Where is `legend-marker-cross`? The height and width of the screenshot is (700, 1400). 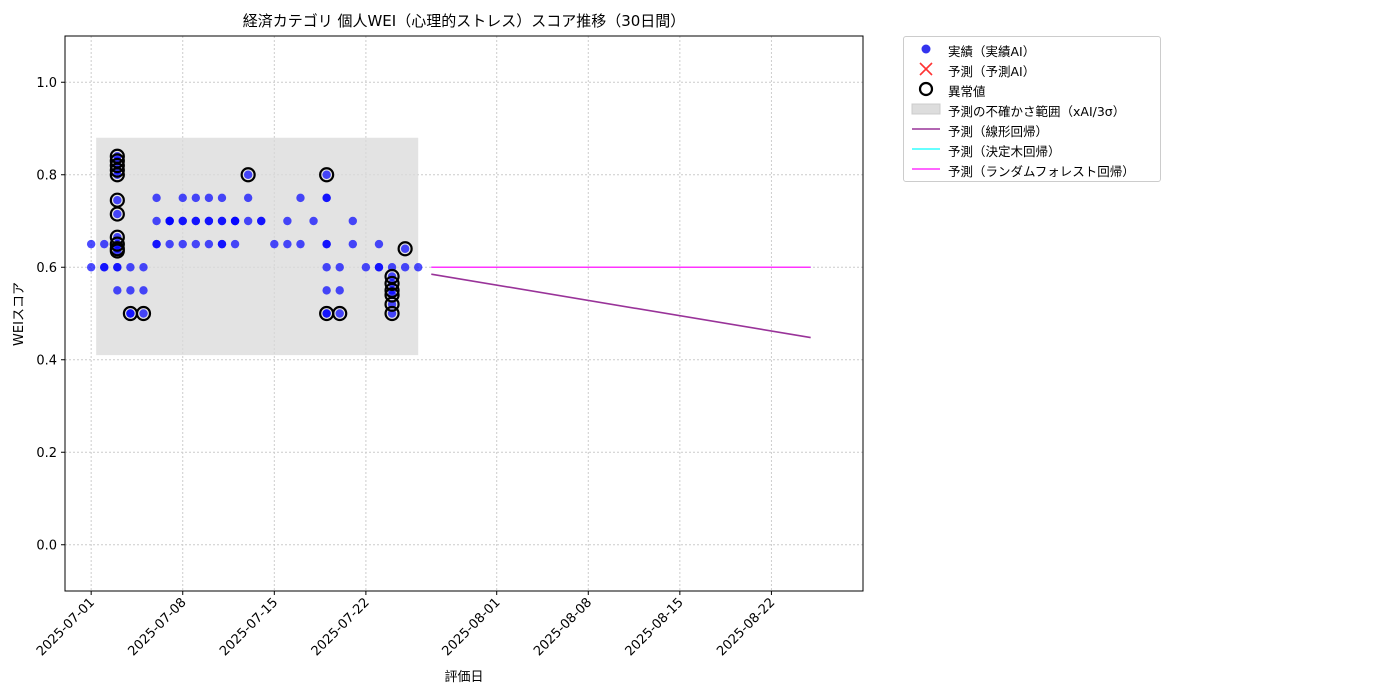 legend-marker-cross is located at coordinates (926, 69).